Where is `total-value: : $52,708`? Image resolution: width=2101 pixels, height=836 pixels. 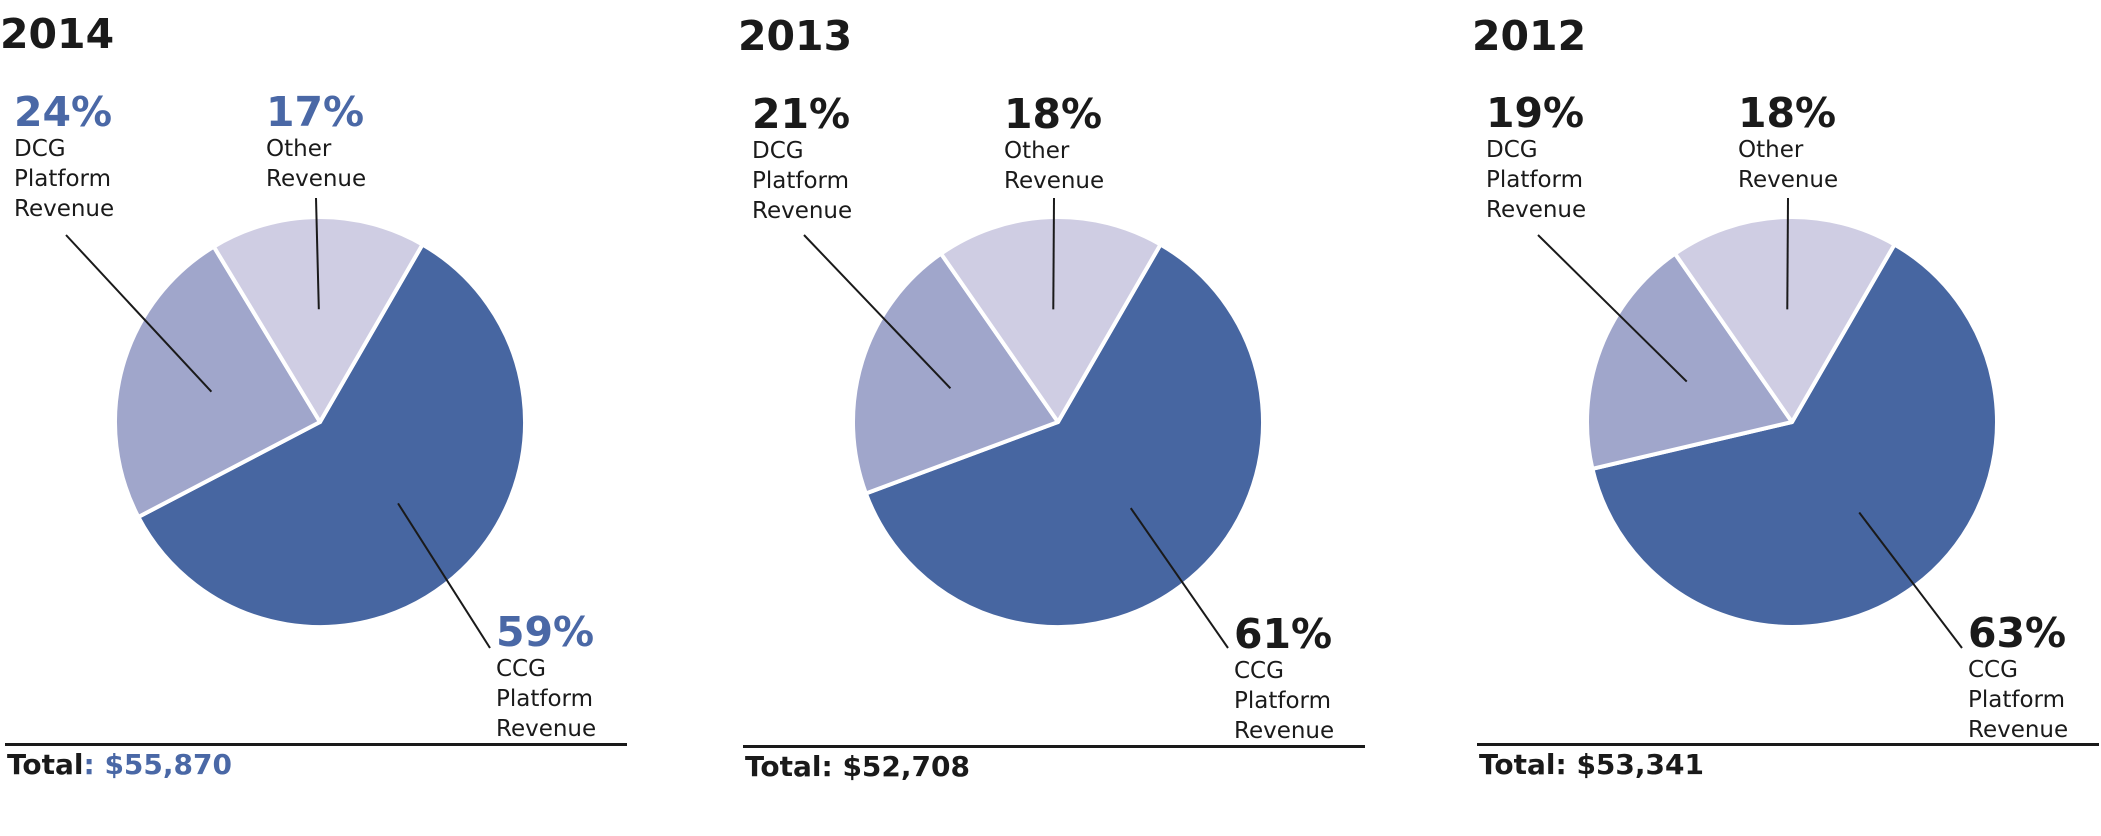
total-value: : $52,708 is located at coordinates (895, 766).